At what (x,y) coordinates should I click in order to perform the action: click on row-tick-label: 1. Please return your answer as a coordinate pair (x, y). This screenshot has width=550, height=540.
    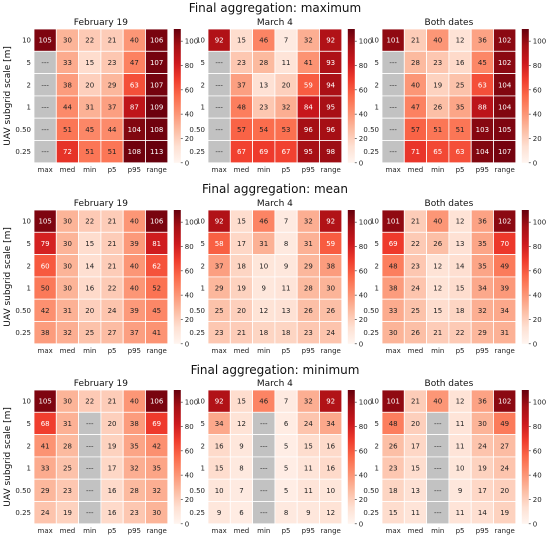
    Looking at the image, I should click on (203, 469).